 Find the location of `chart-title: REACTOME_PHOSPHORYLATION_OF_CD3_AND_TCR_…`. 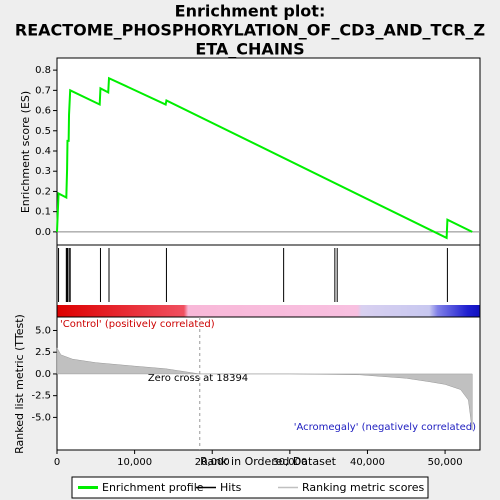

chart-title: REACTOME_PHOSPHORYLATION_OF_CD3_AND_TCR_… is located at coordinates (250, 30).